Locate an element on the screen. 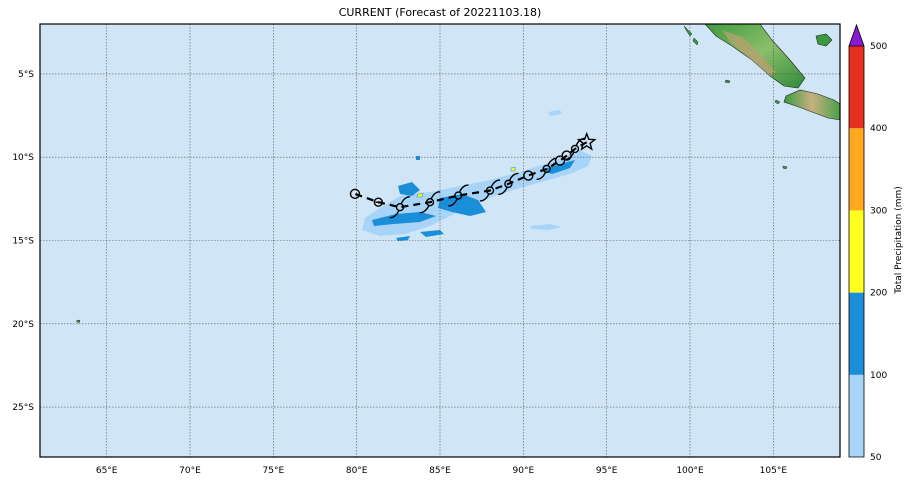 Image resolution: width=914 pixels, height=484 pixels. latitude-labels: 5°S 10°S 15°S 20°S 25°S is located at coordinates (23, 241).